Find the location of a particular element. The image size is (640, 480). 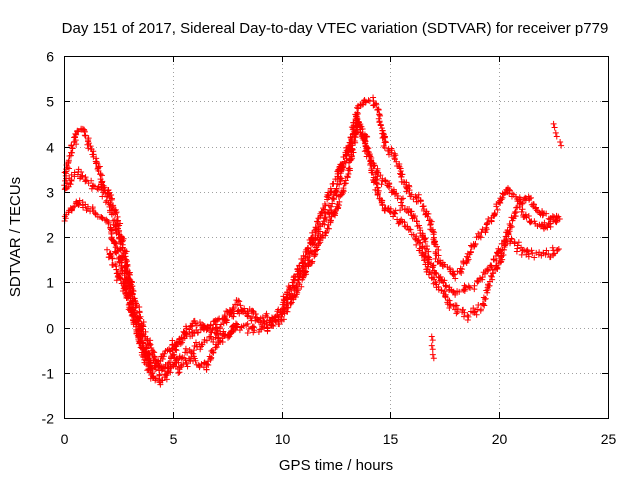

x-tick-label: 20 is located at coordinates (500, 439).